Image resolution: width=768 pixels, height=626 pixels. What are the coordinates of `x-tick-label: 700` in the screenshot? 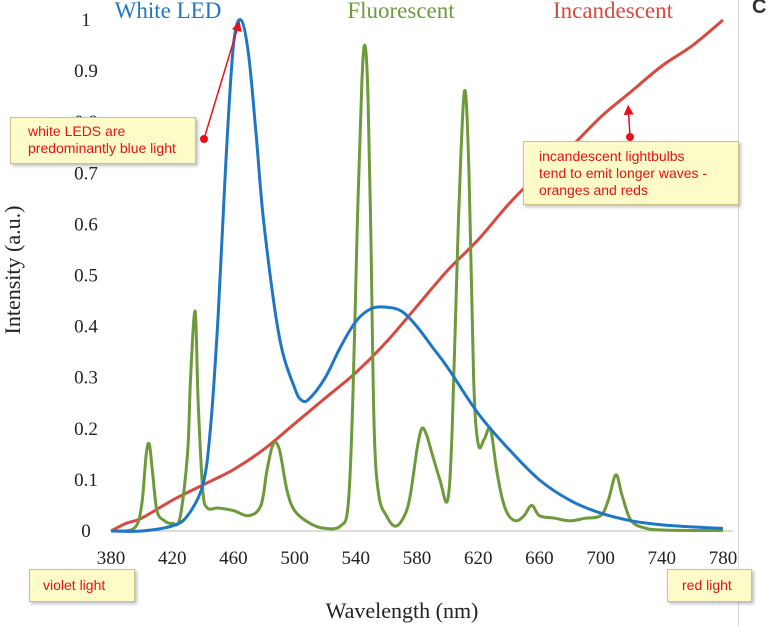 It's located at (600, 558).